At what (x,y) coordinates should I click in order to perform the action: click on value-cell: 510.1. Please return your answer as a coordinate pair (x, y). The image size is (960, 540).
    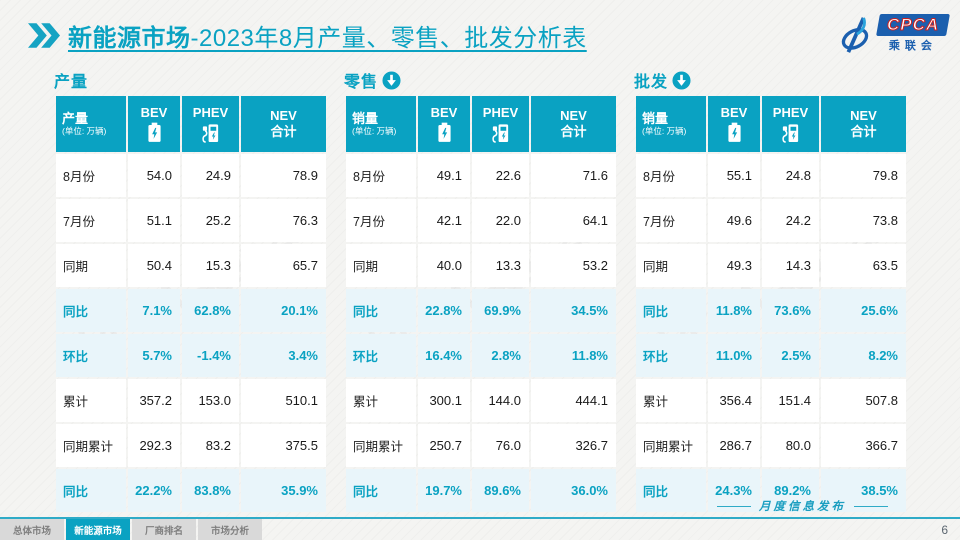
    Looking at the image, I should click on (283, 400).